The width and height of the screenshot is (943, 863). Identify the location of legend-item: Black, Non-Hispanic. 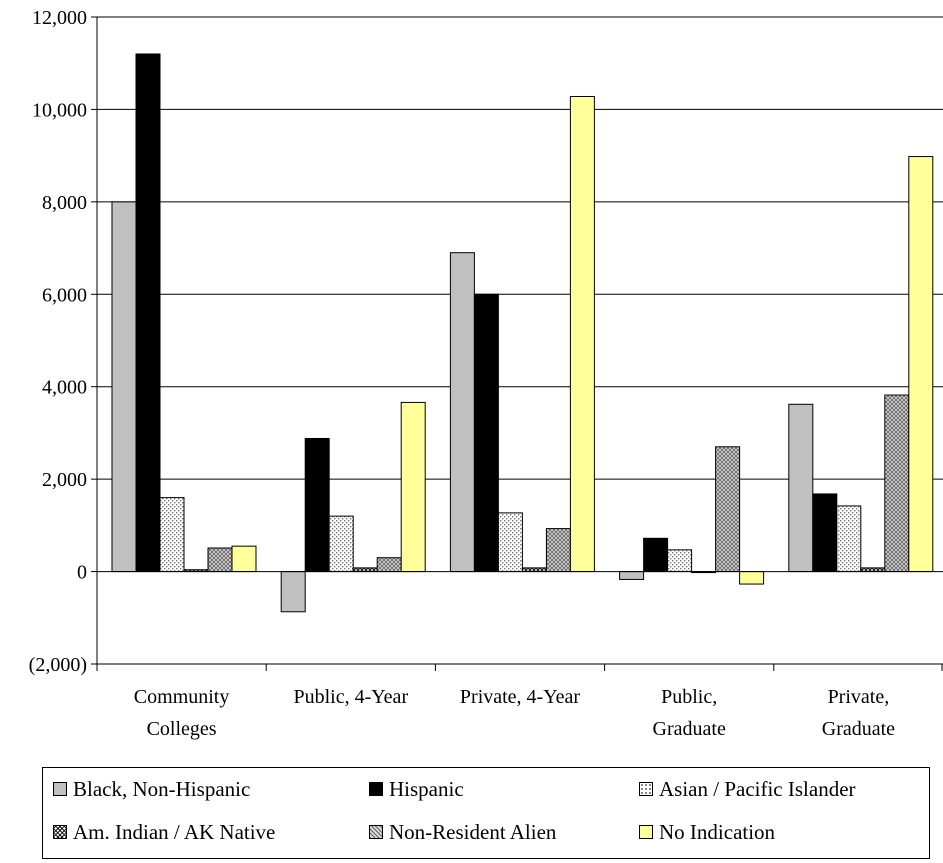
(151, 789).